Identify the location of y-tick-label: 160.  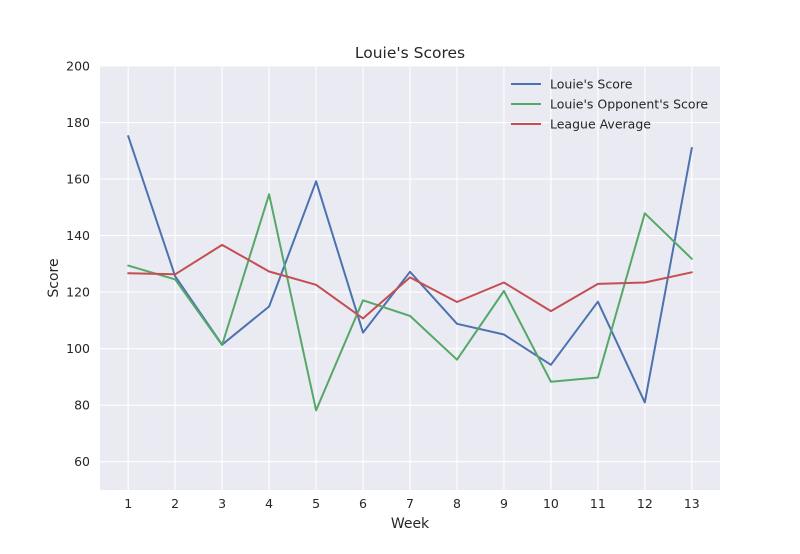
(78, 179).